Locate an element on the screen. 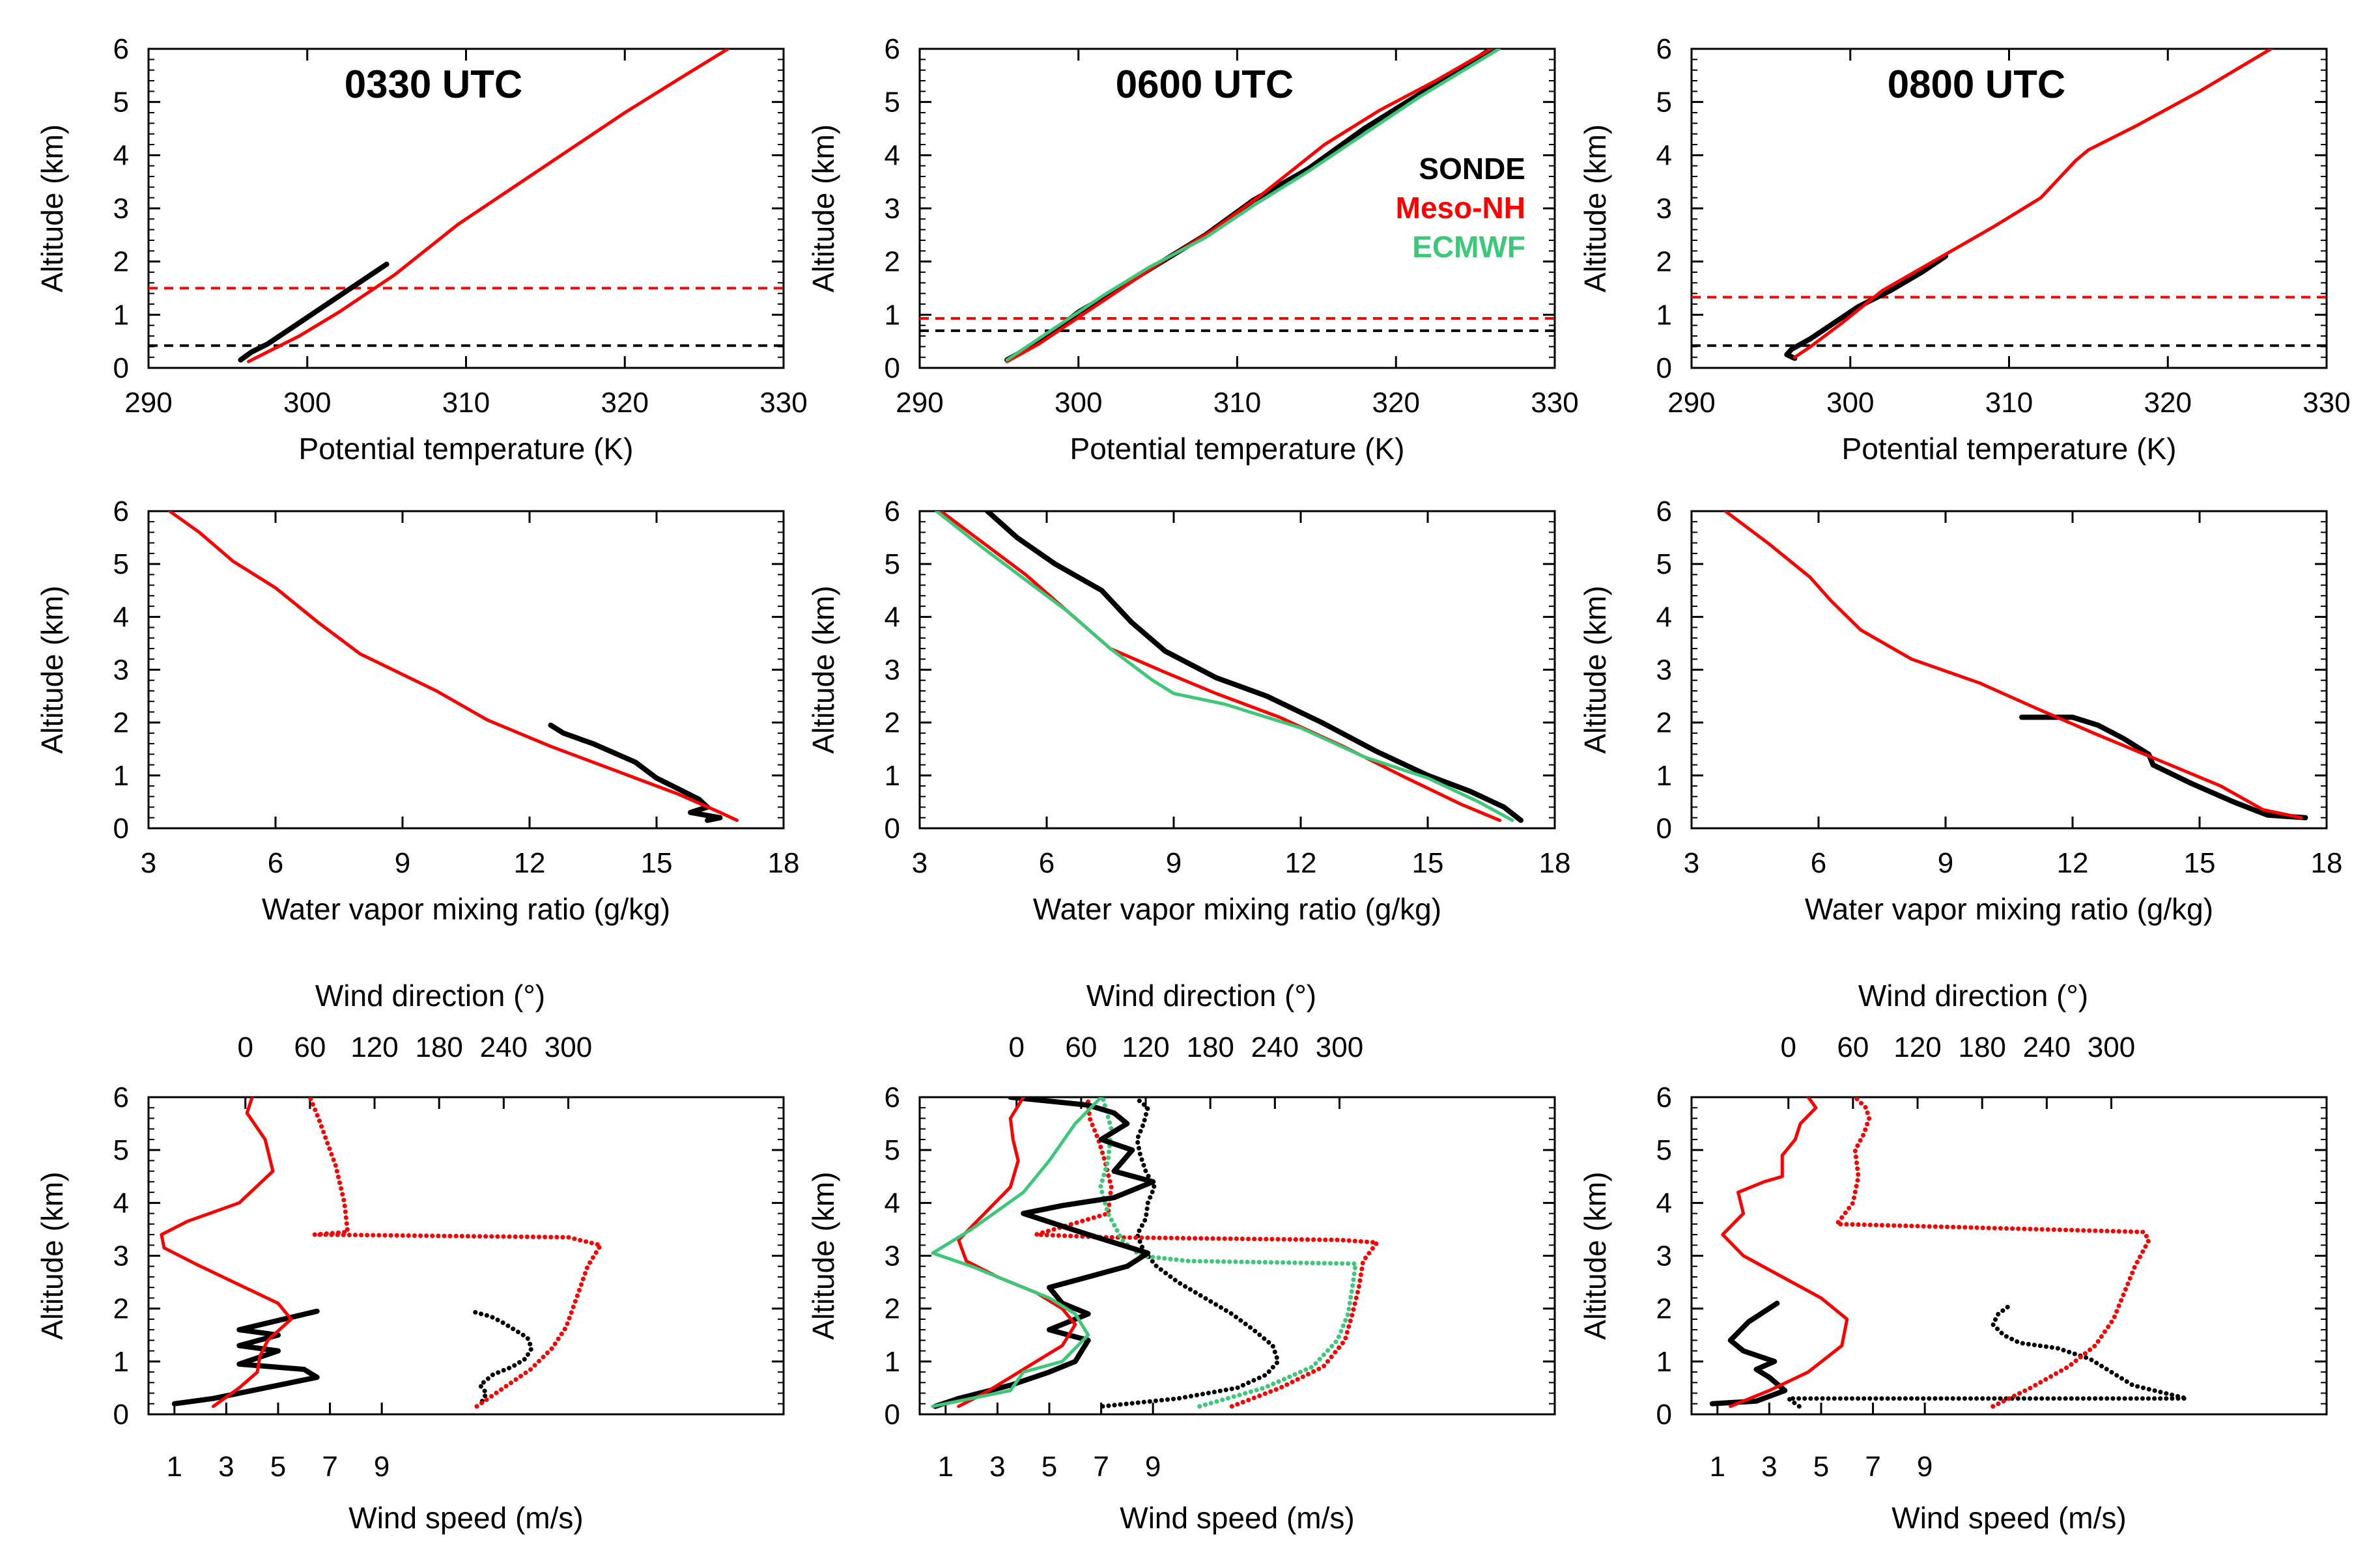  panel-title: 0800 UTC is located at coordinates (1976, 84).